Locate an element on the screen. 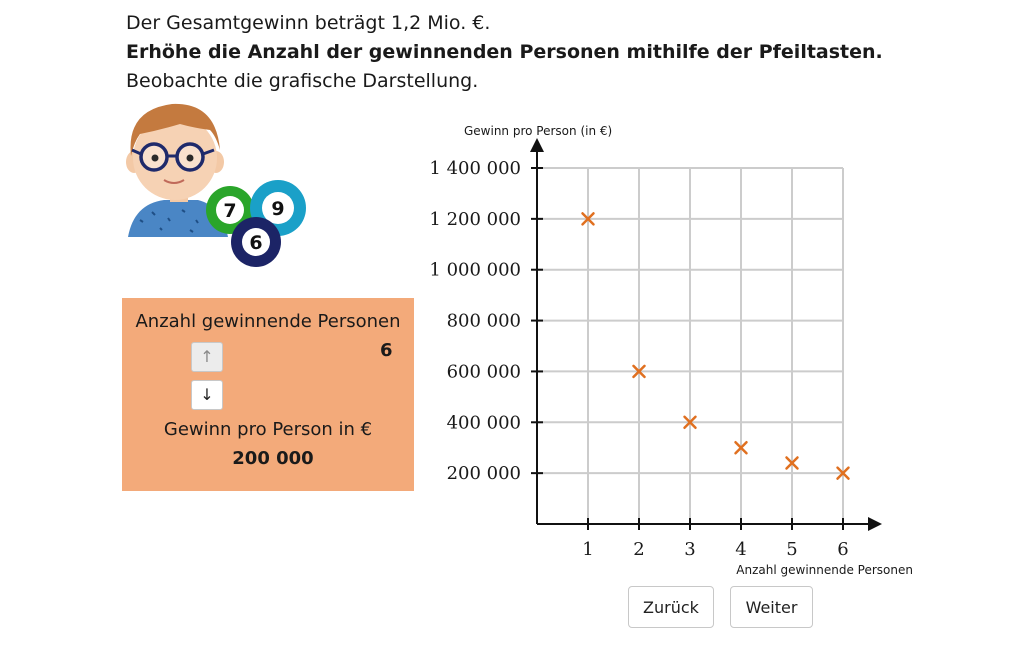 The height and width of the screenshot is (645, 1032). x-tick-label: 5 is located at coordinates (791, 549).